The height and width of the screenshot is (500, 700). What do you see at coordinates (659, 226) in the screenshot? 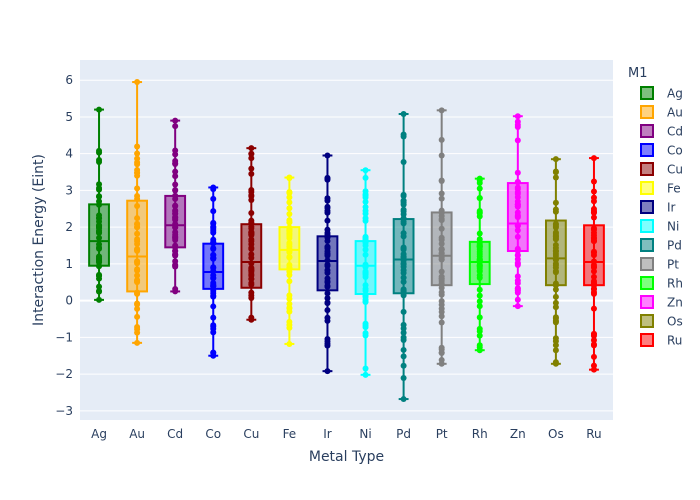
I see `legend-item-Ni: Ni` at bounding box center [659, 226].